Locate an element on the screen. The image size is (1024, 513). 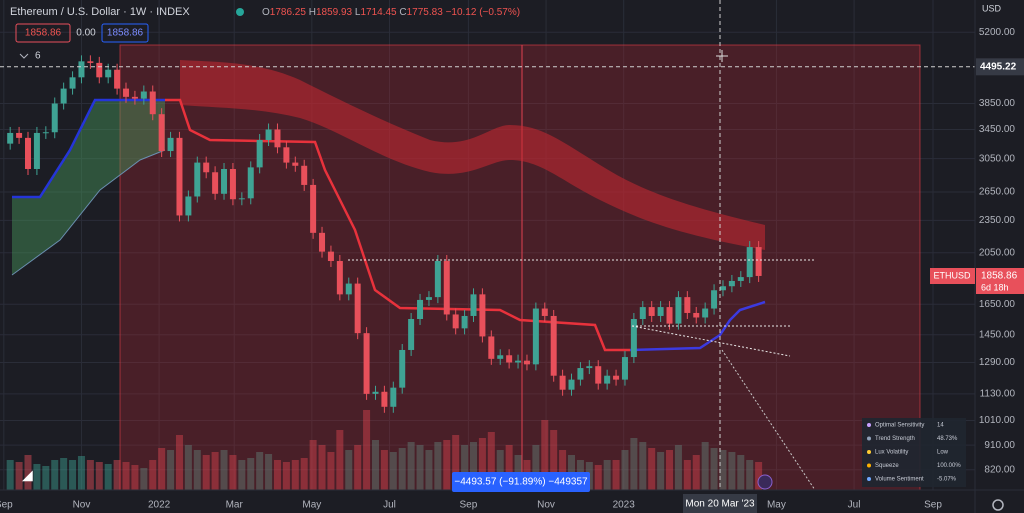
info-value: 100.00% is located at coordinates (949, 466).